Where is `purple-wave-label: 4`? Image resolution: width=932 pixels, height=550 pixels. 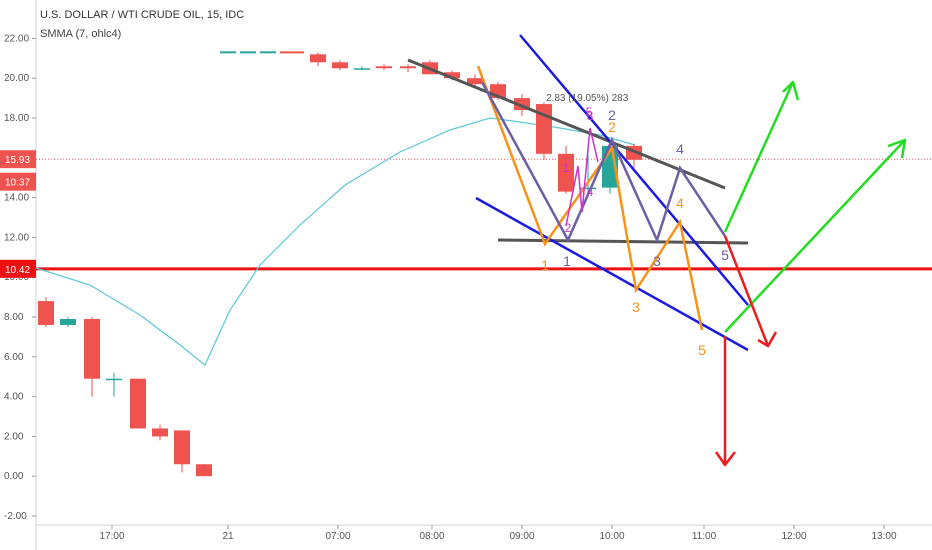
purple-wave-label: 4 is located at coordinates (680, 149).